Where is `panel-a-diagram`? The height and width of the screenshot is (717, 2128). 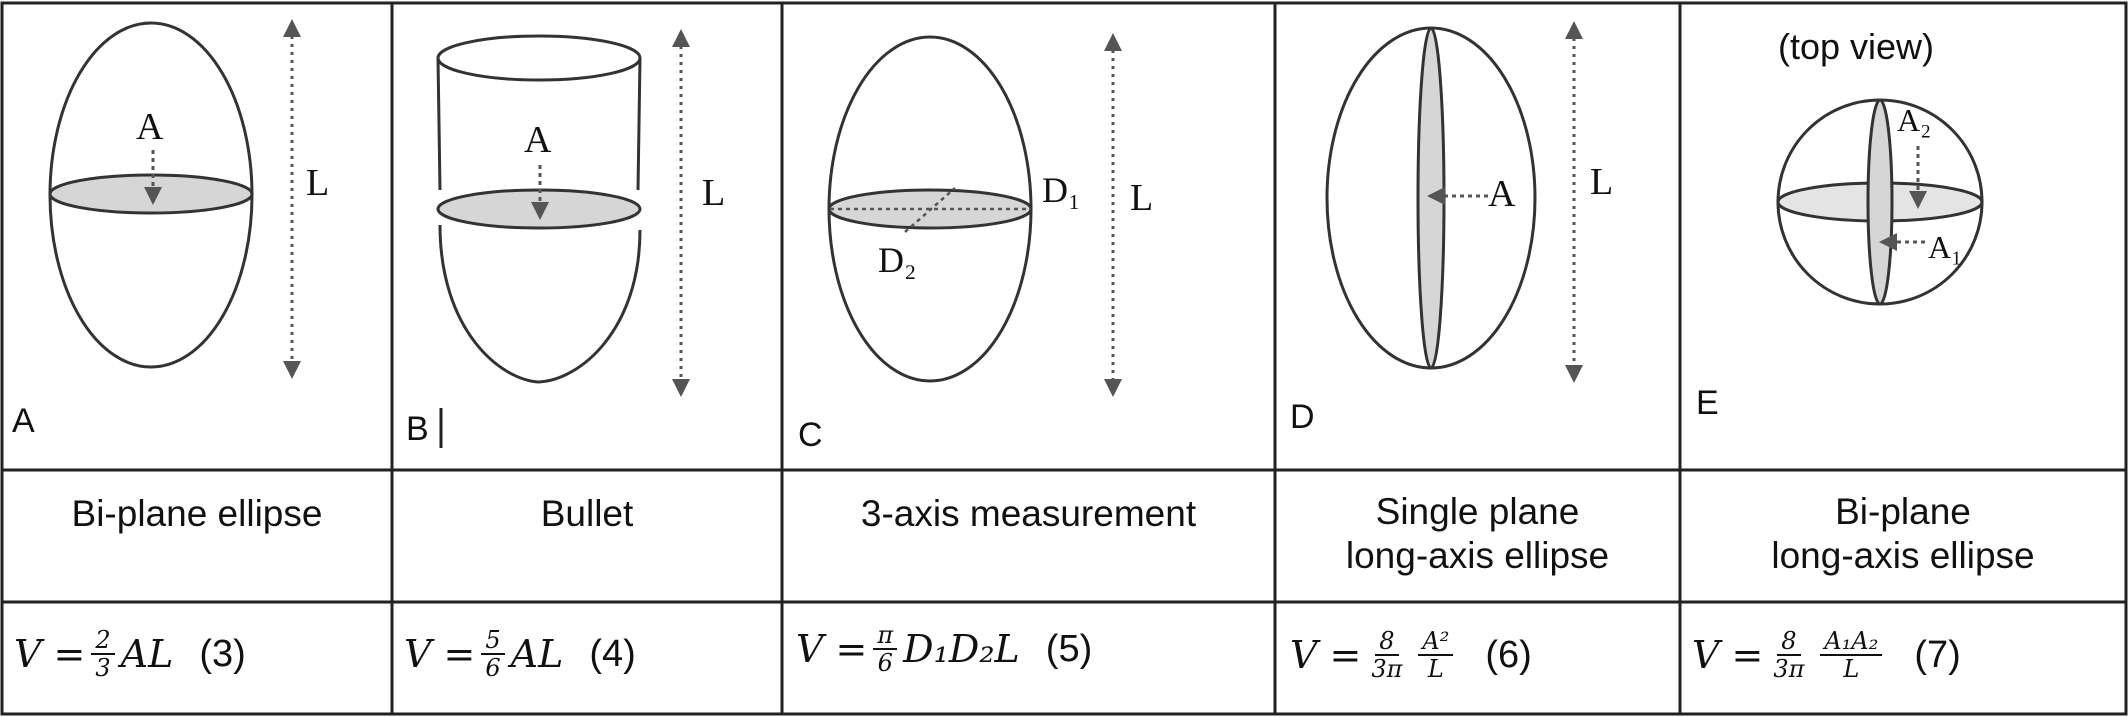
panel-a-diagram is located at coordinates (174, 199).